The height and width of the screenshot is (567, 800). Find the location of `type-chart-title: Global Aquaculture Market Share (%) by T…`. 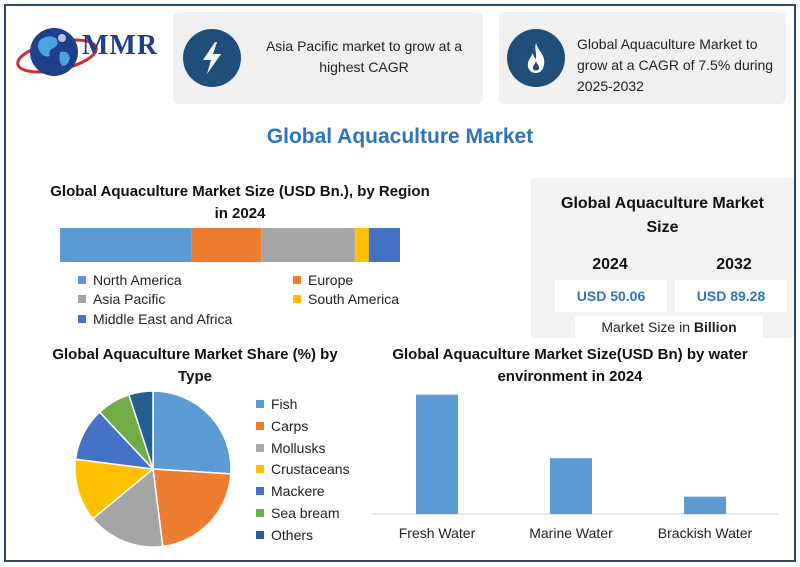

type-chart-title: Global Aquaculture Market Share (%) by T… is located at coordinates (195, 365).